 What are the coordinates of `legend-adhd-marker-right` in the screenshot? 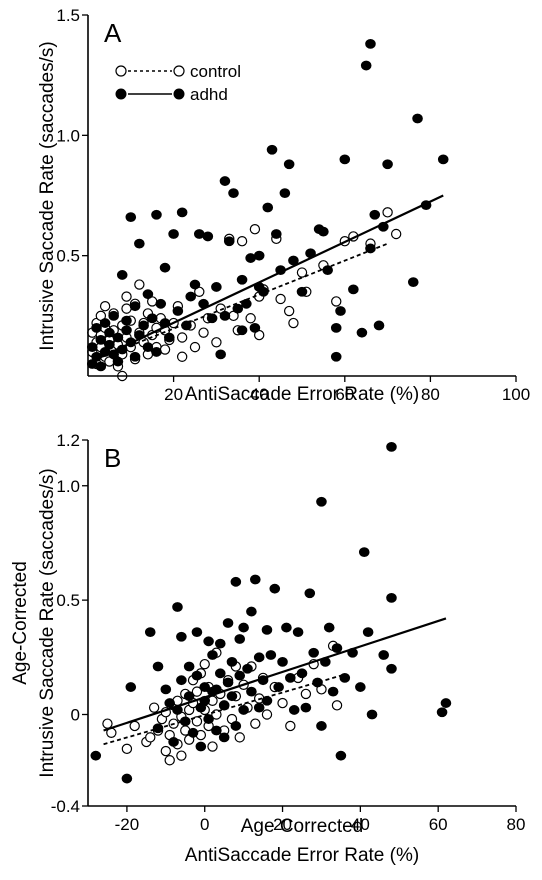 It's located at (179, 94).